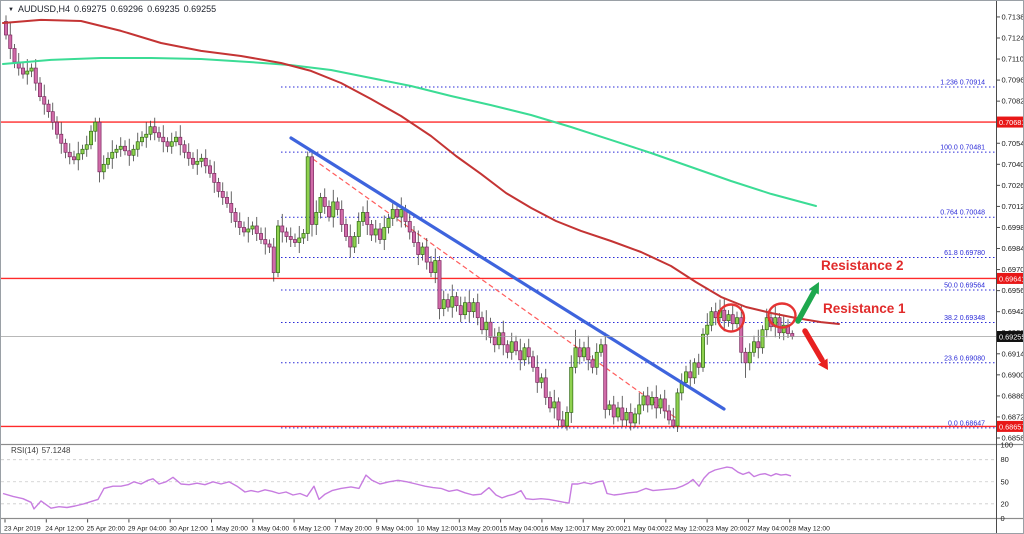 This screenshot has width=1024, height=534. I want to click on time-tick-label: 21 May 04:00, so click(644, 529).